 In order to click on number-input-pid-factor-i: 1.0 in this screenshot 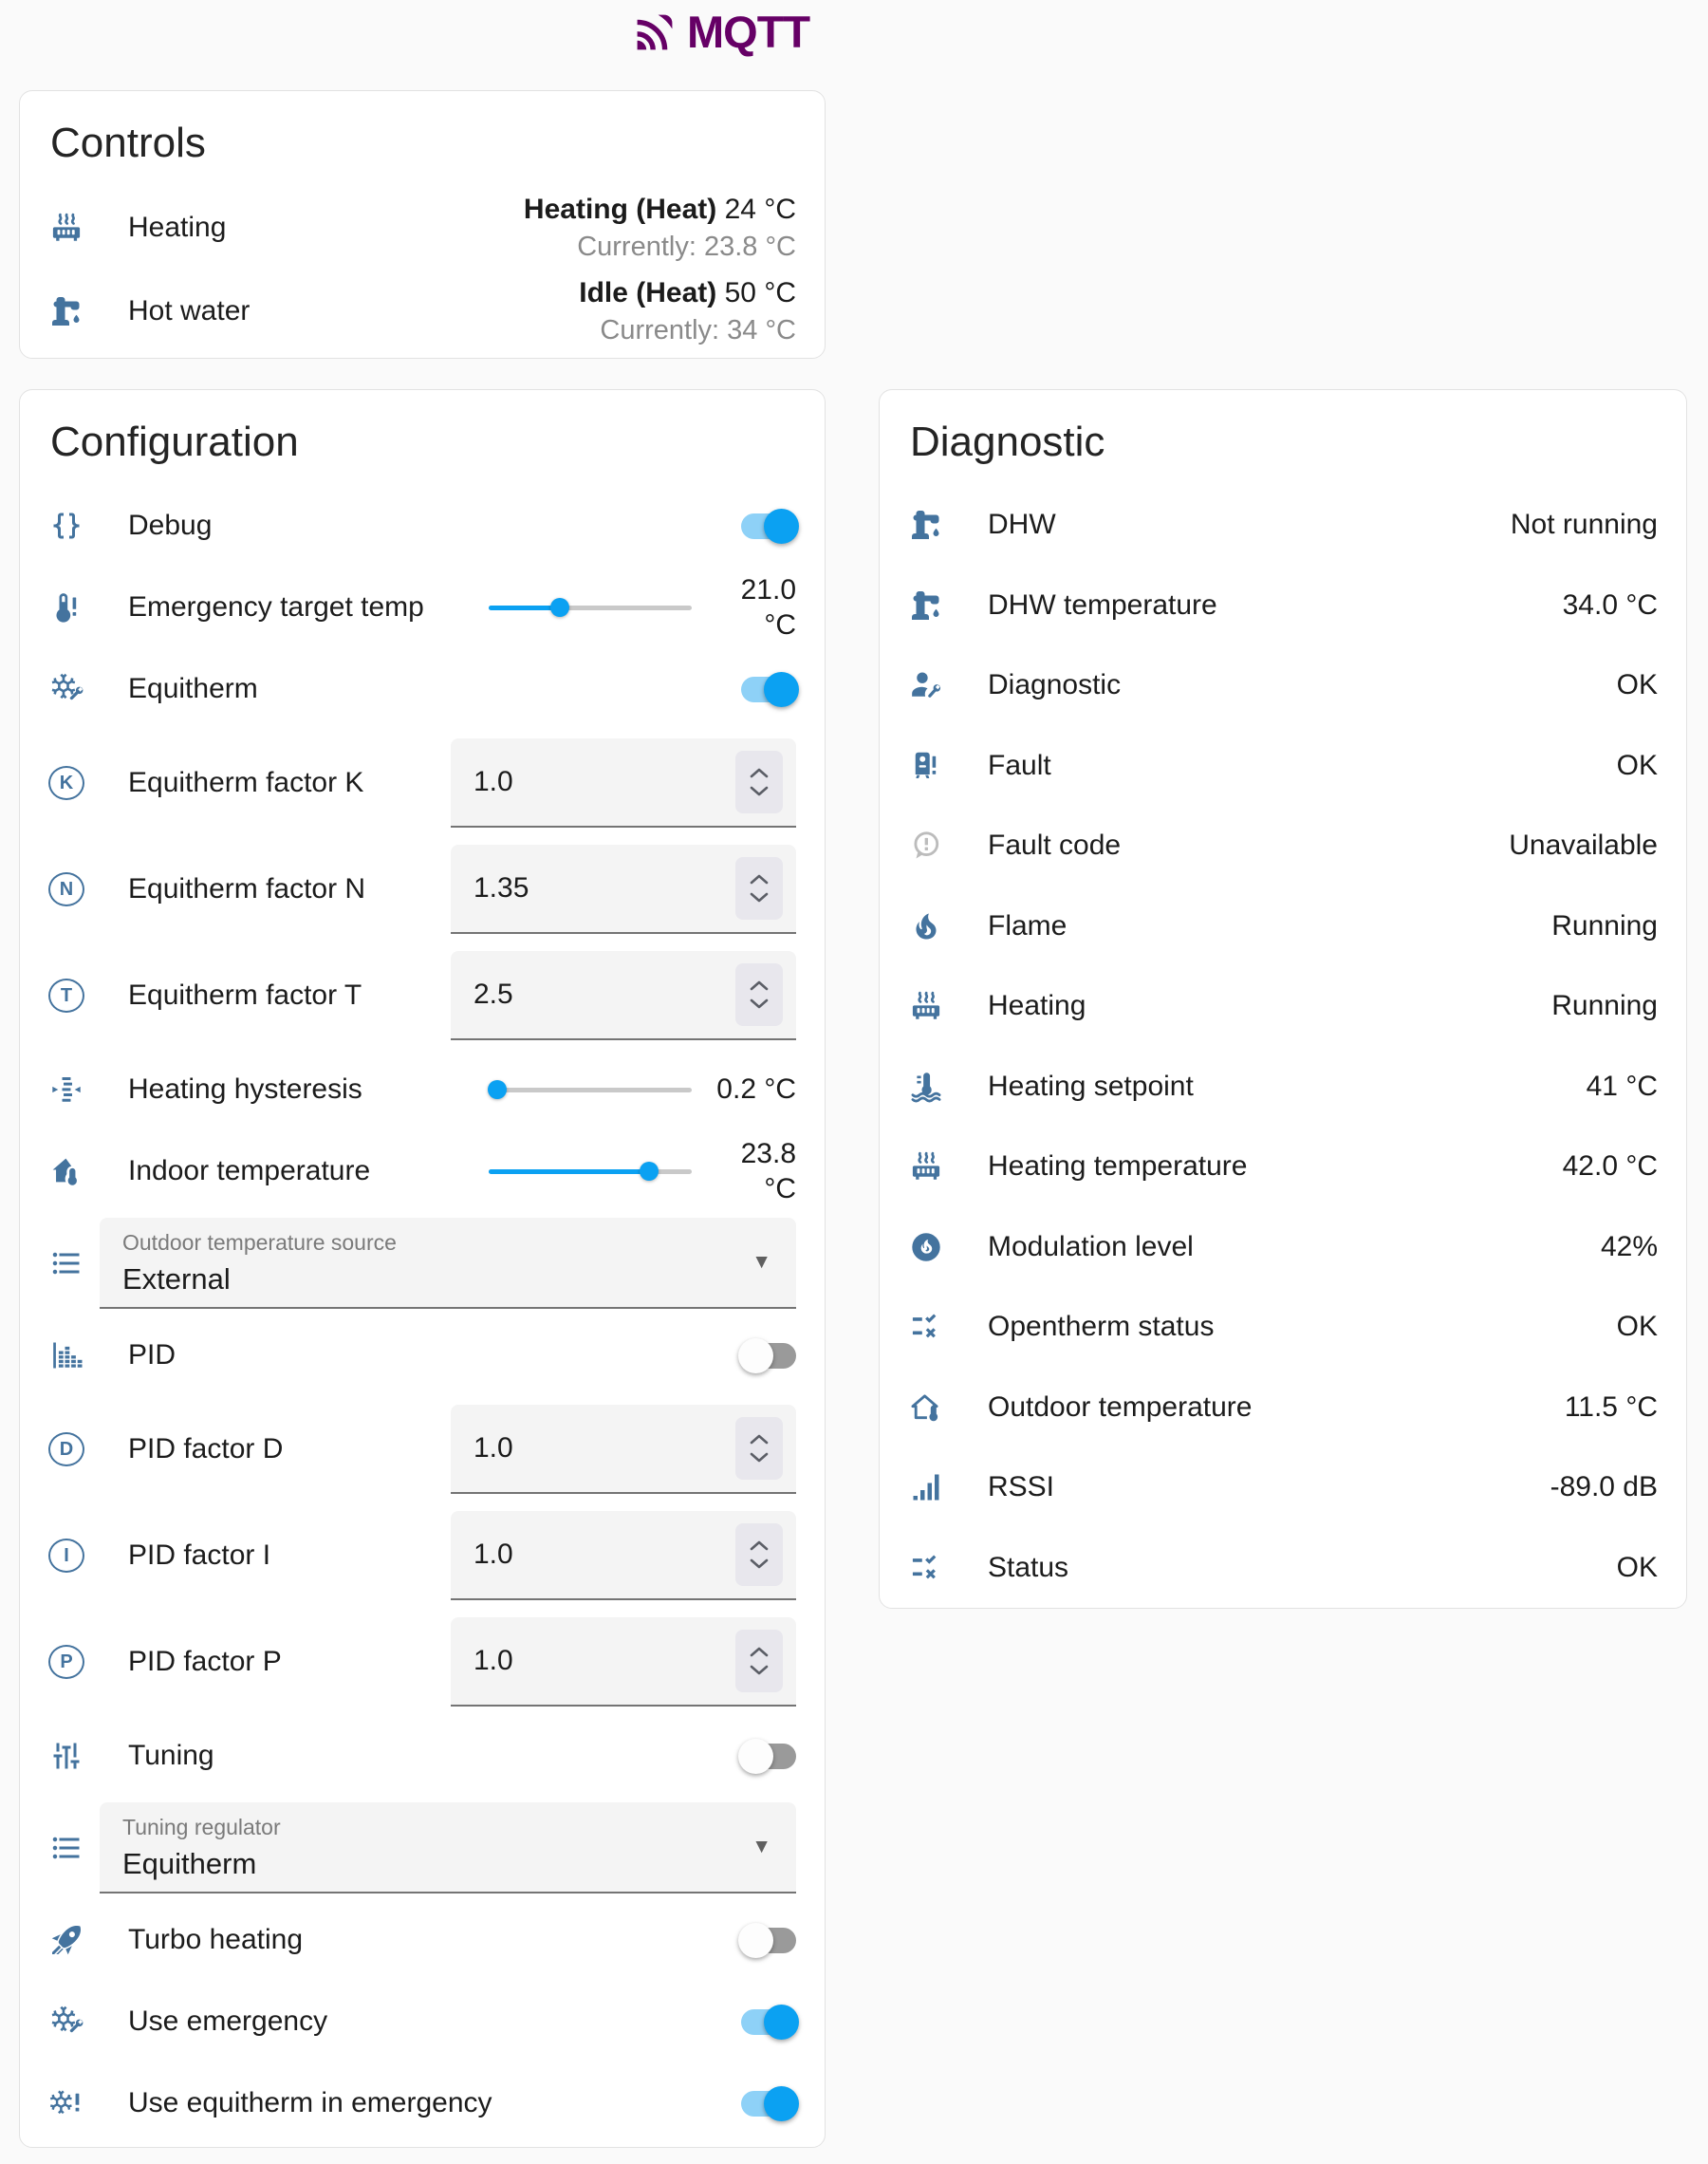, I will do `click(623, 1555)`.